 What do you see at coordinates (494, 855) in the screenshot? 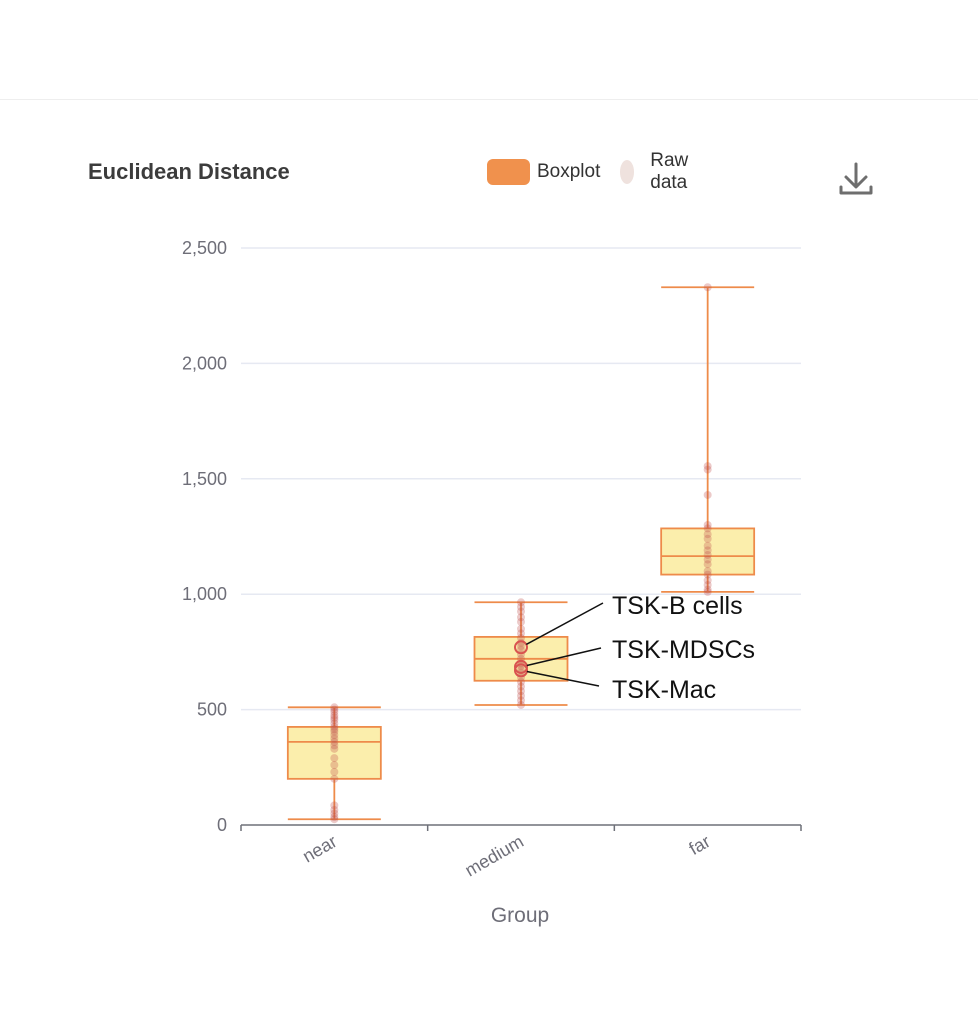
I see `x-tick-label-medium: medium` at bounding box center [494, 855].